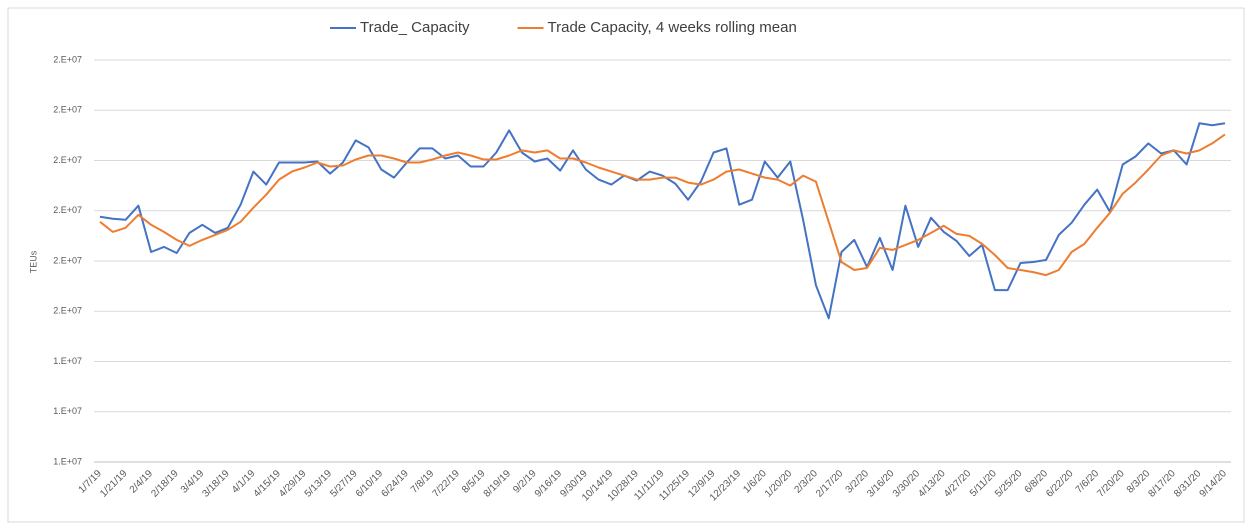 The image size is (1251, 523). I want to click on y-axis-label: TEUs, so click(33, 261).